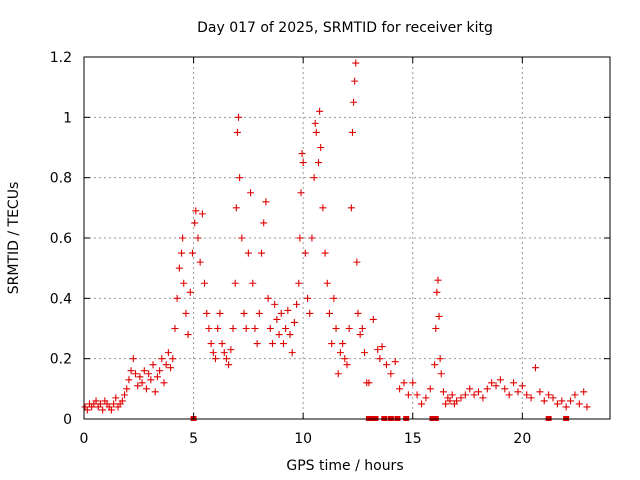  I want to click on y-axis-label: SRMTID / TECUs, so click(14, 238).